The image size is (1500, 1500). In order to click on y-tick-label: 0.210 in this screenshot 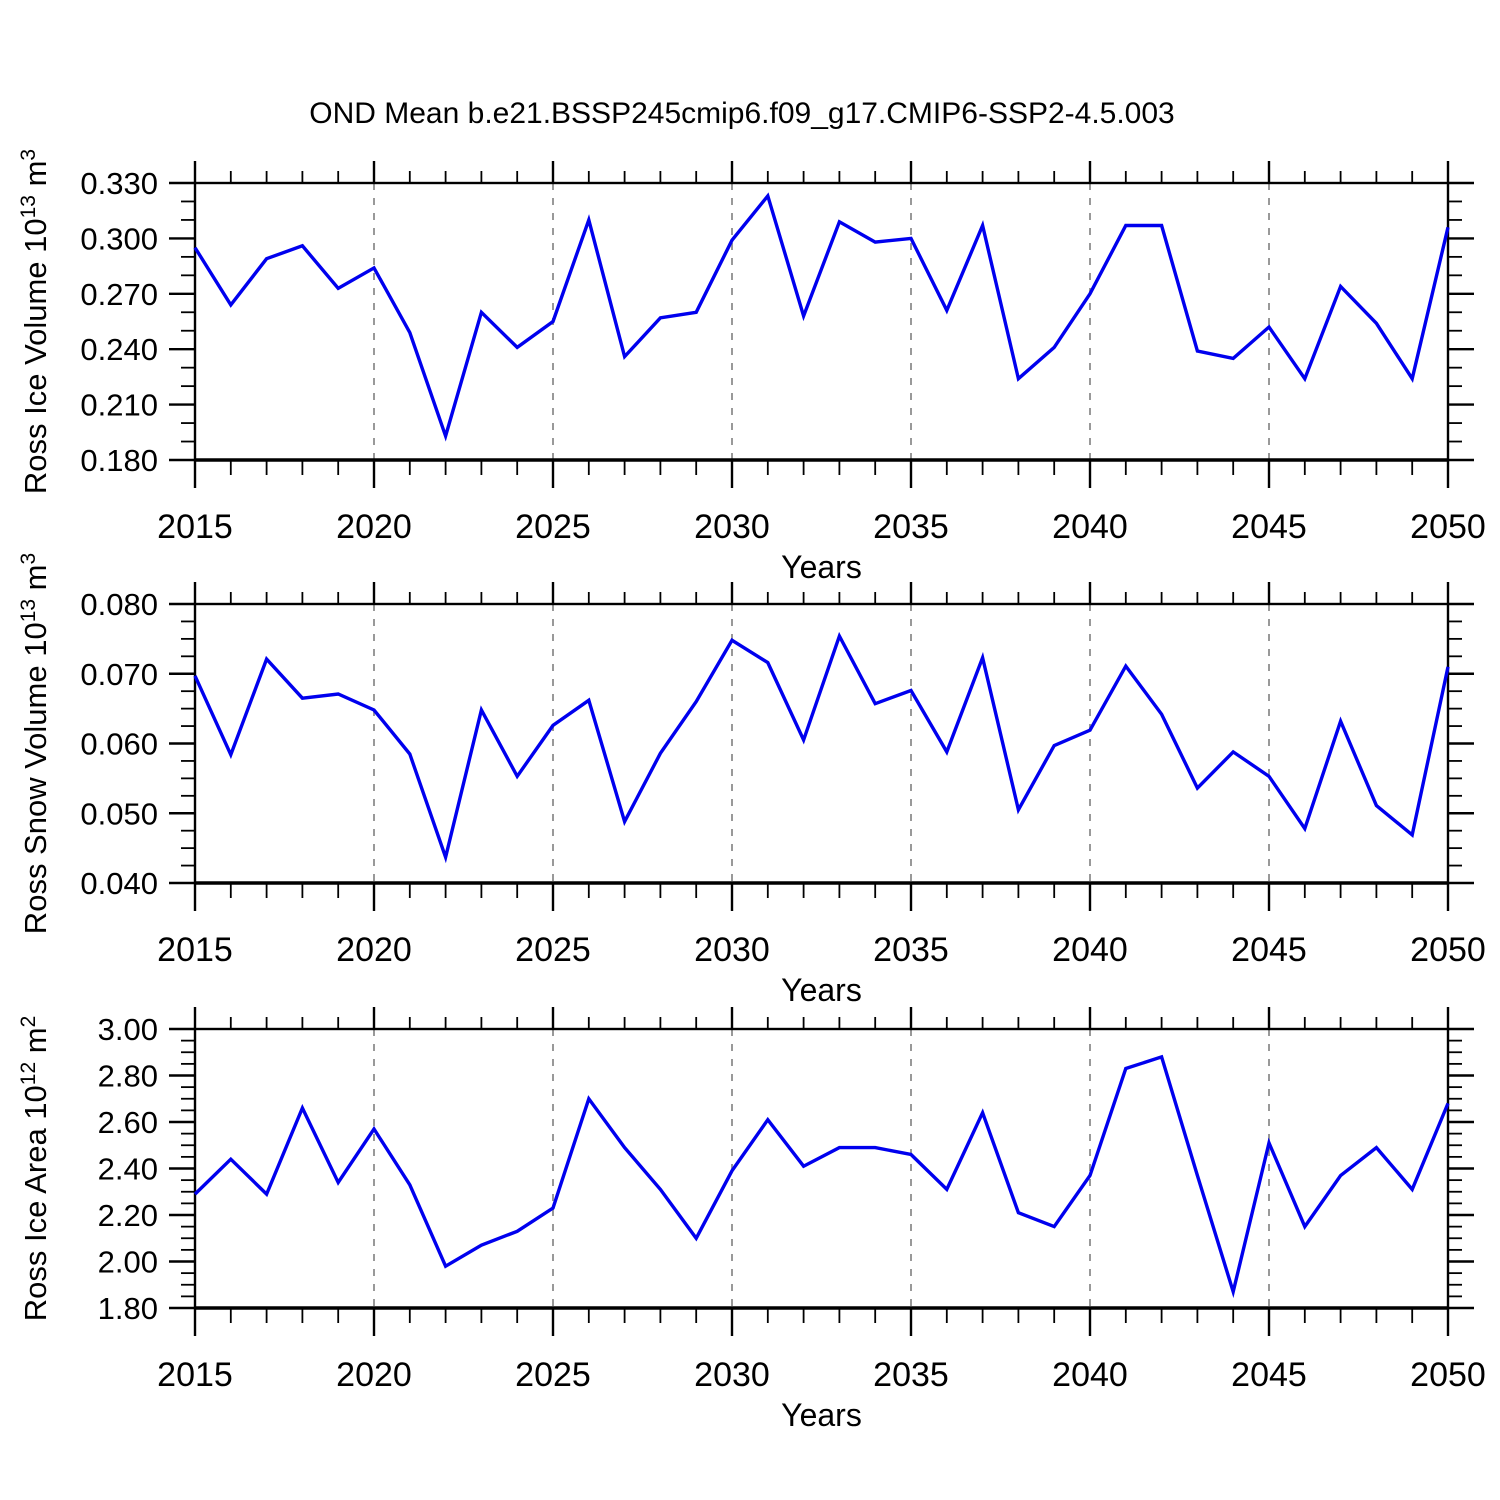, I will do `click(119, 405)`.